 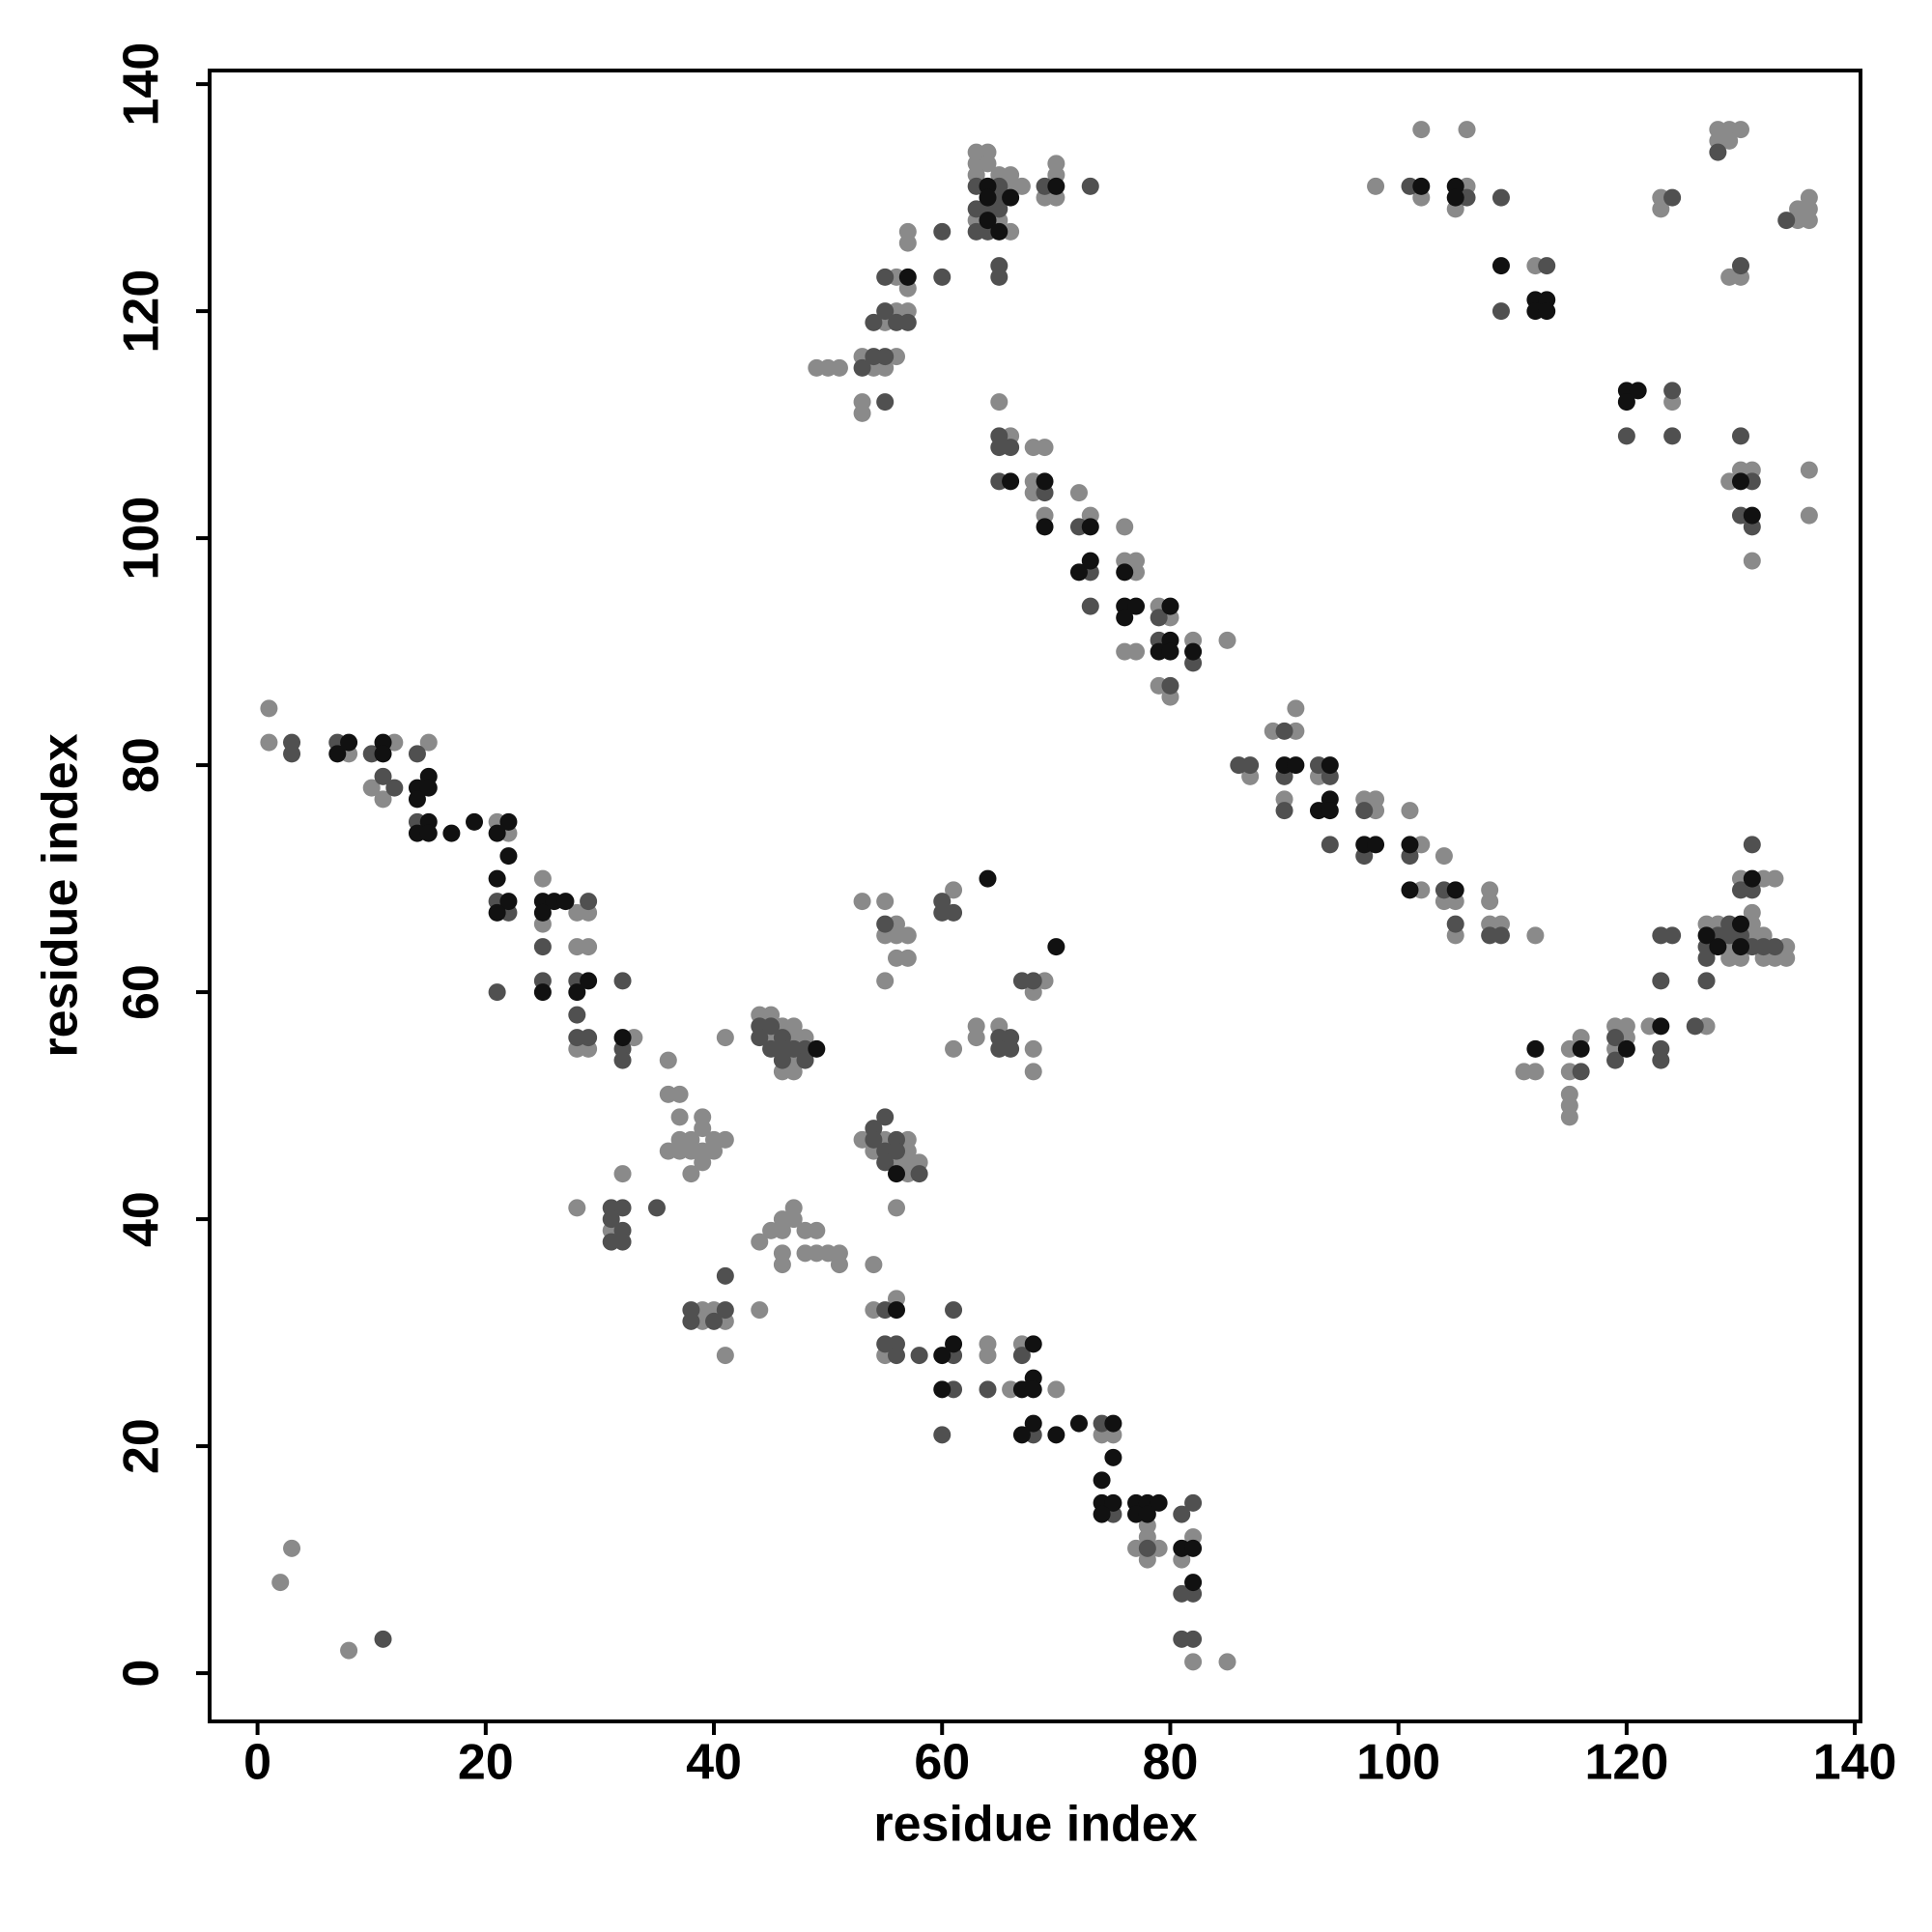 What do you see at coordinates (1855, 1763) in the screenshot?
I see `x-tick-label: 140` at bounding box center [1855, 1763].